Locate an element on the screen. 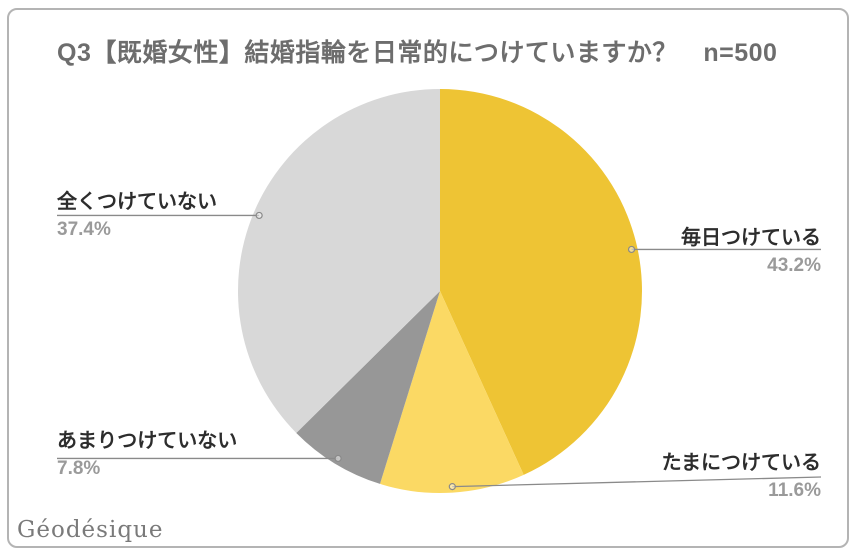  callout-percentage: 7.8% is located at coordinates (79, 468).